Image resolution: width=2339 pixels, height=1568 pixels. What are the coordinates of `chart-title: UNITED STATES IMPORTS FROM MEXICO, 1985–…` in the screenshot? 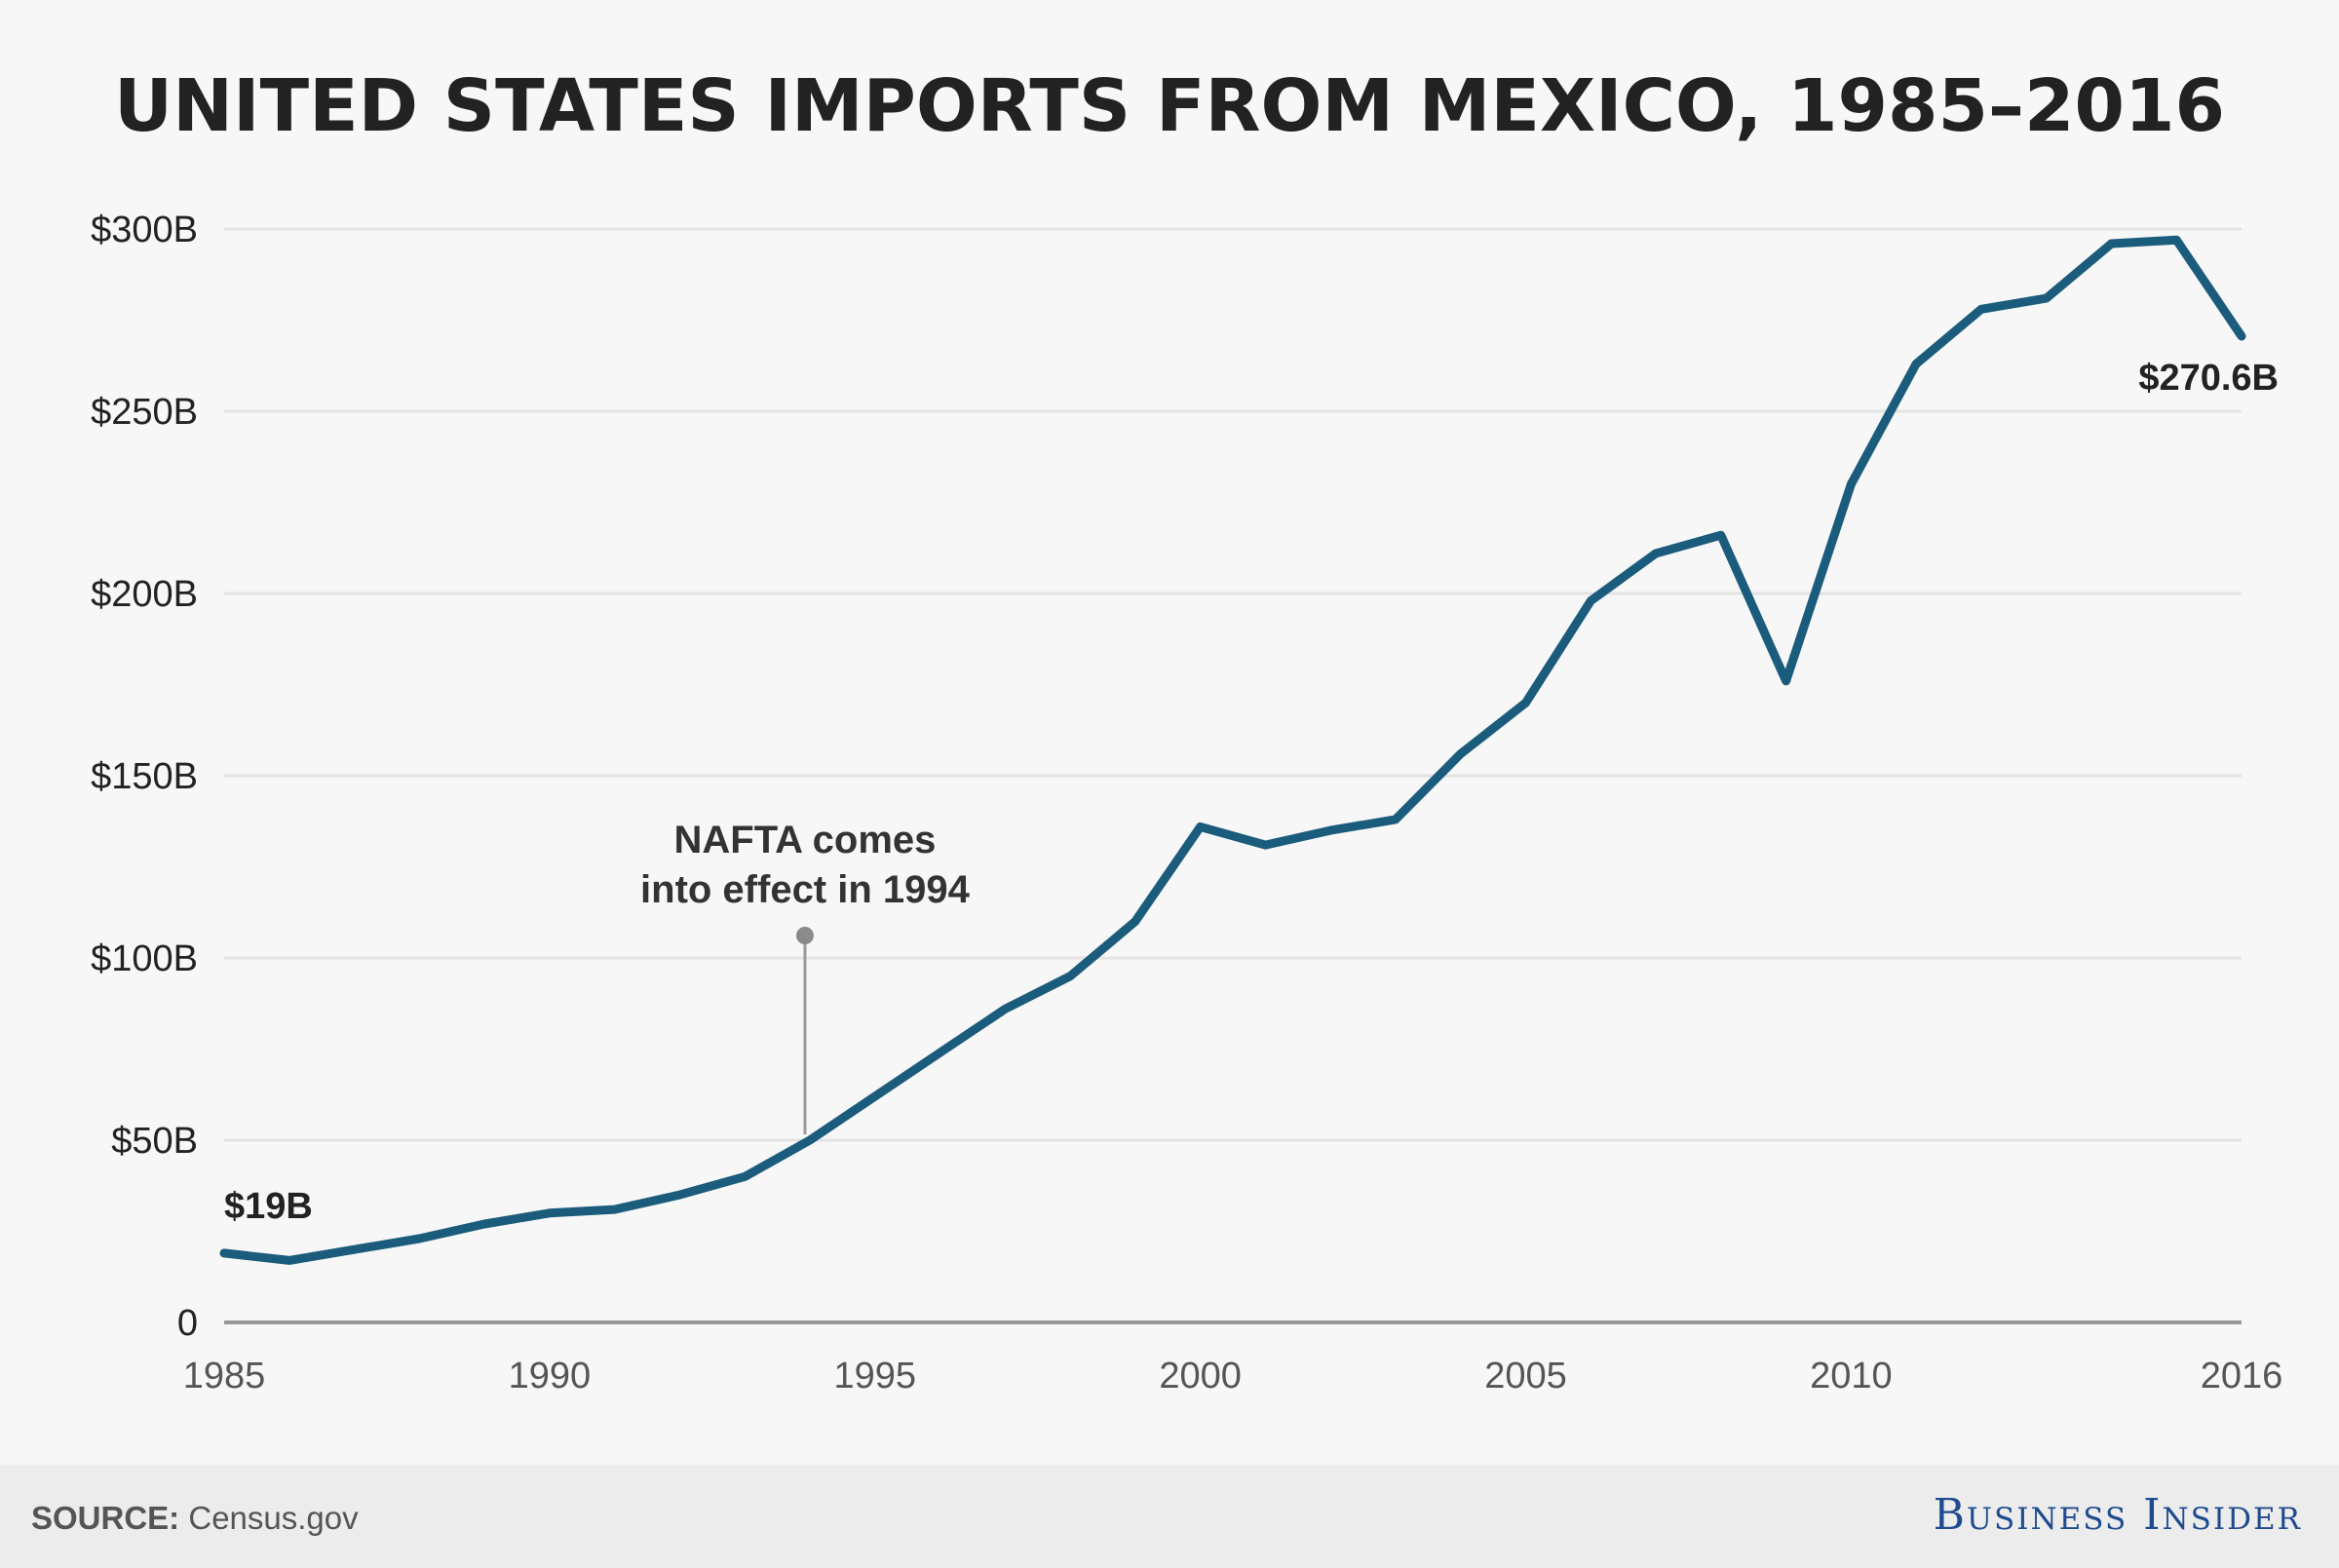 It's located at (1169, 106).